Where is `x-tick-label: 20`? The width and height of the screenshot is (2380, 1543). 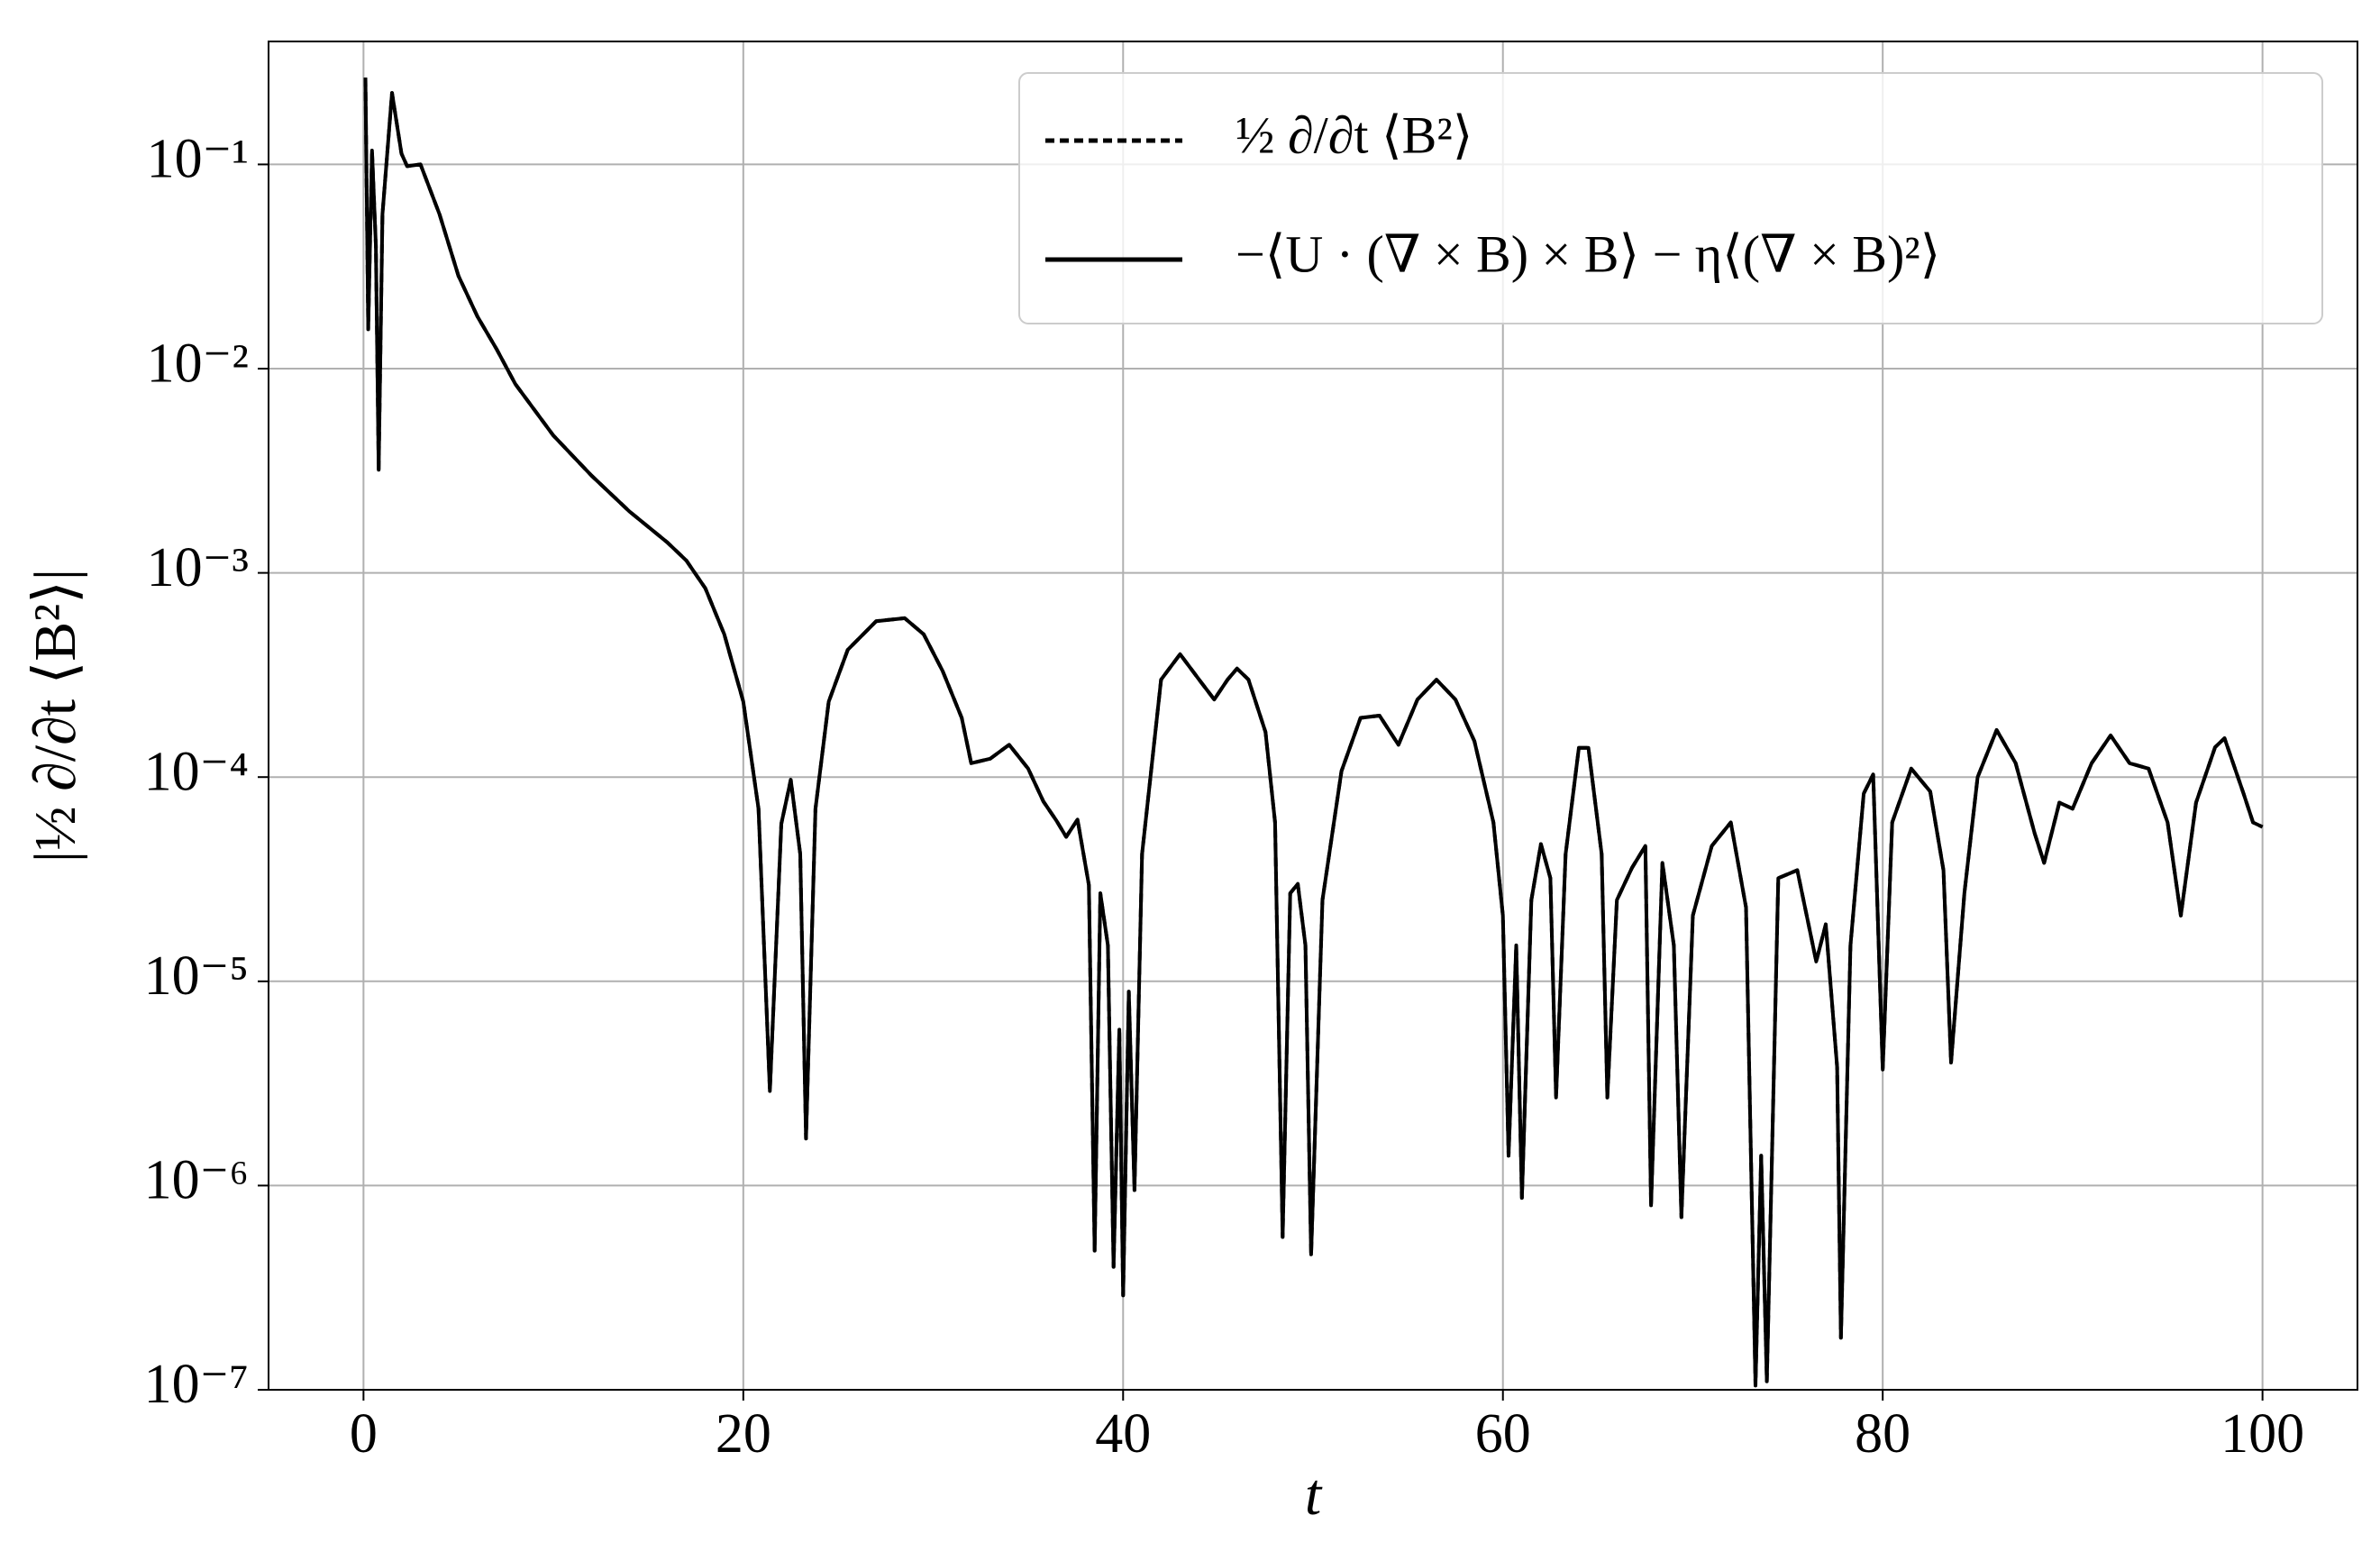 x-tick-label: 20 is located at coordinates (743, 1434).